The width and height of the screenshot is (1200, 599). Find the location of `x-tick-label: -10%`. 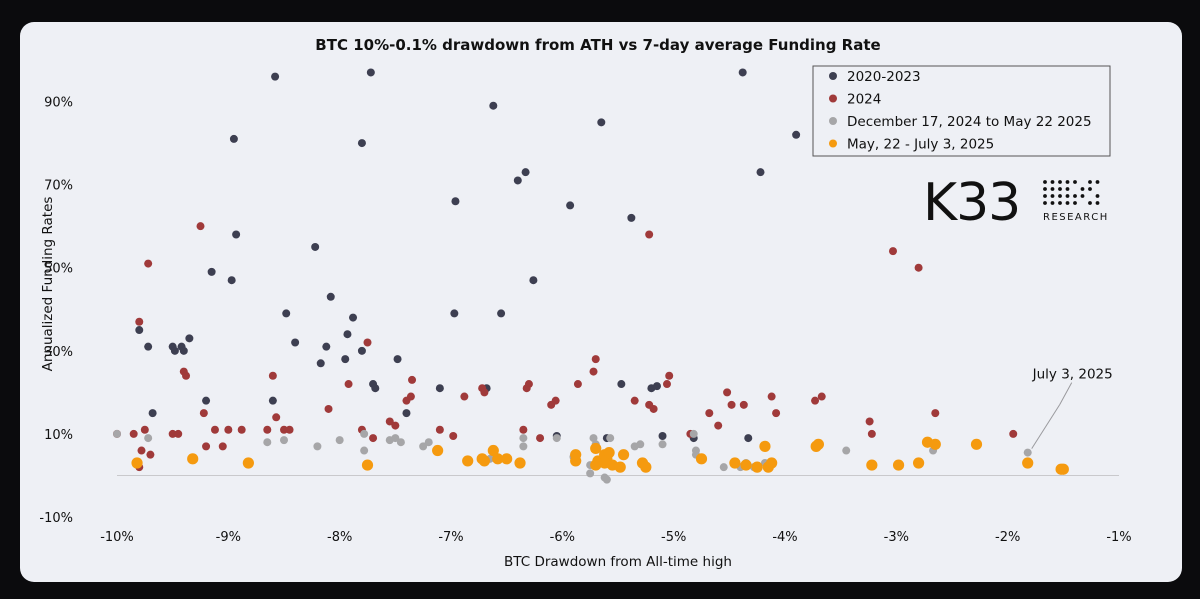

x-tick-label: -10% is located at coordinates (117, 537).